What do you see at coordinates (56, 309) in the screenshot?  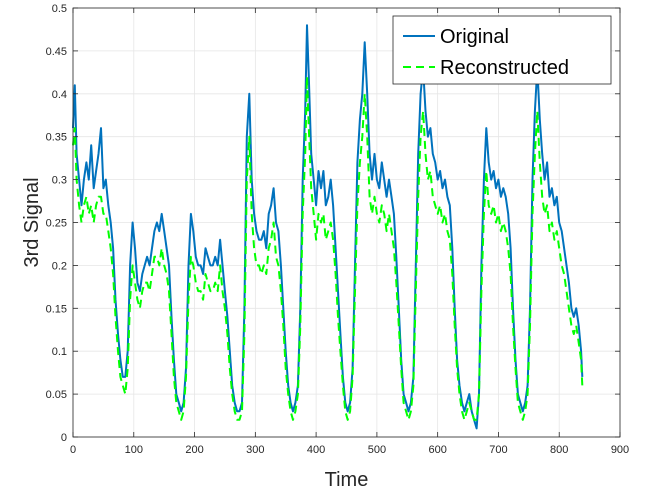 I see `y-tick-label: 0.15` at bounding box center [56, 309].